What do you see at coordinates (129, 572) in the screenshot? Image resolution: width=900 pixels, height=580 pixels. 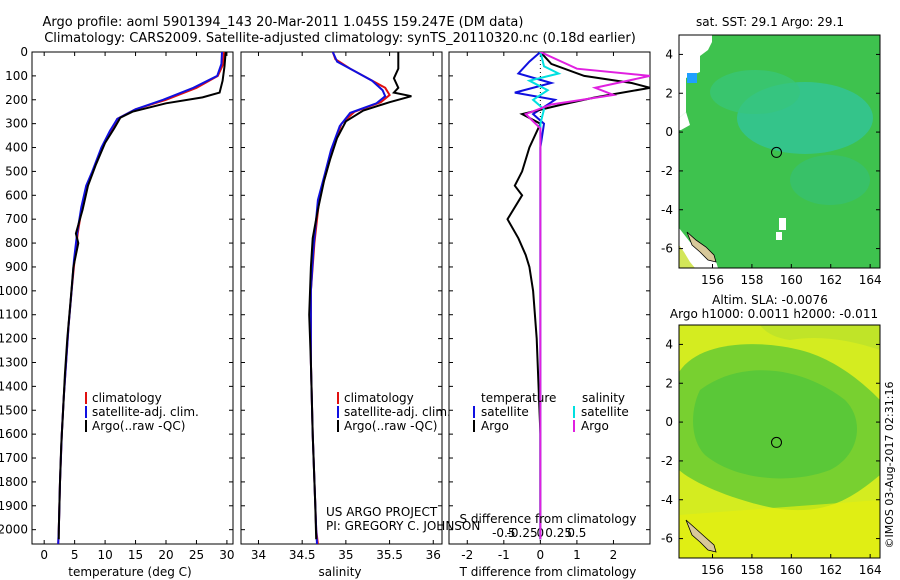 I see `temperature-xlabel: temperature (deg C)` at bounding box center [129, 572].